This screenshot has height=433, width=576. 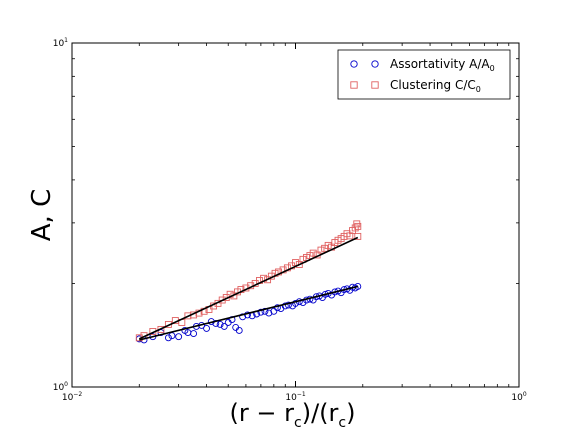 What do you see at coordinates (518, 397) in the screenshot?
I see `x-tick-label: 10⁰` at bounding box center [518, 397].